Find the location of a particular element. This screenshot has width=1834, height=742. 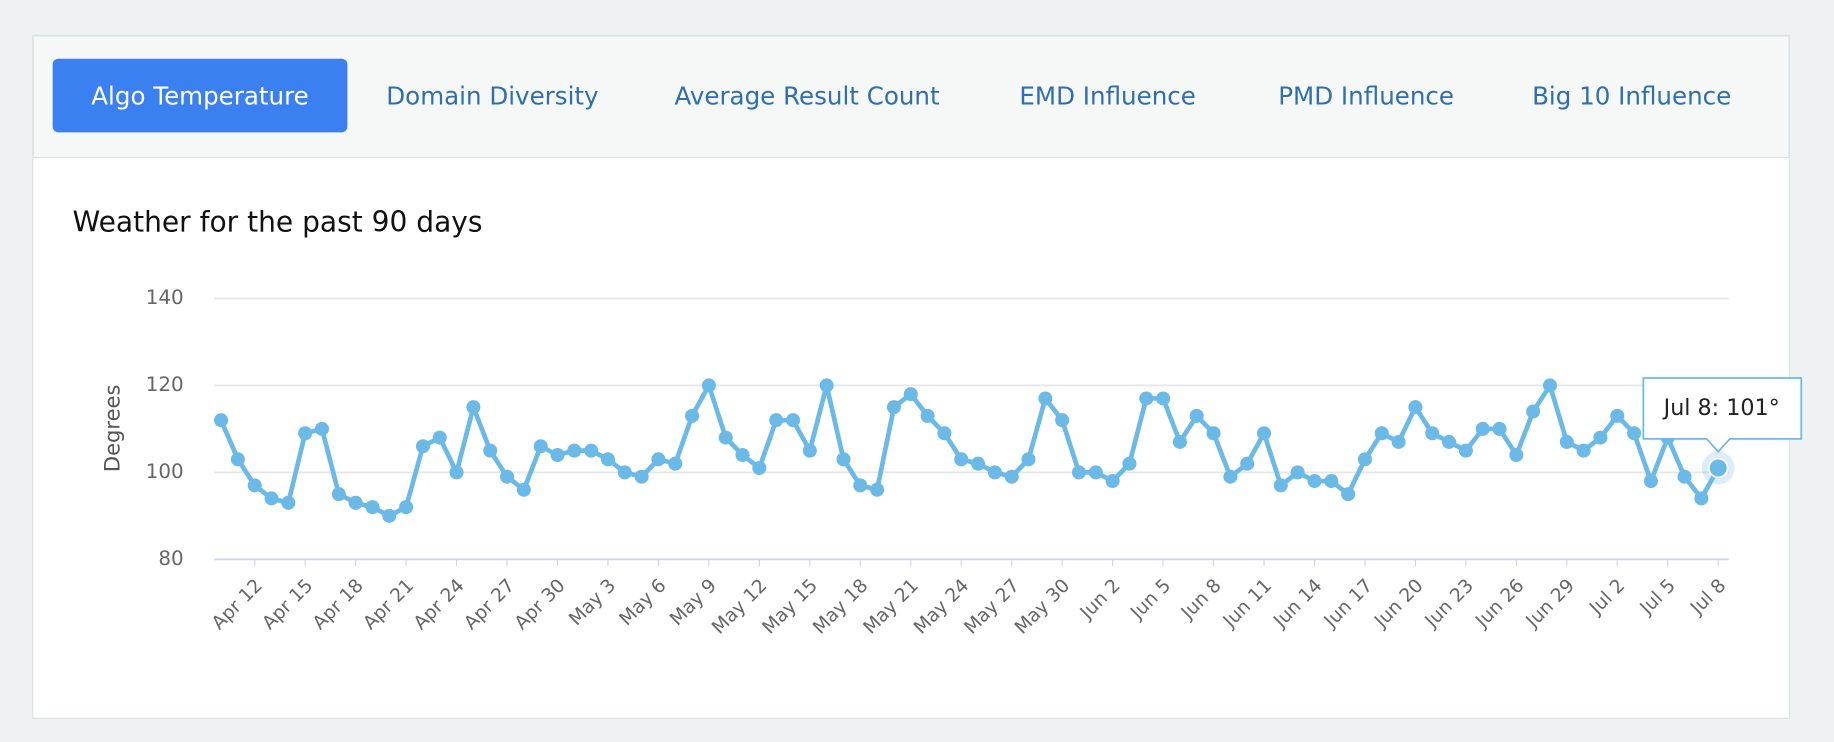

tooltip-label: Jul 8: 101° is located at coordinates (1721, 408).